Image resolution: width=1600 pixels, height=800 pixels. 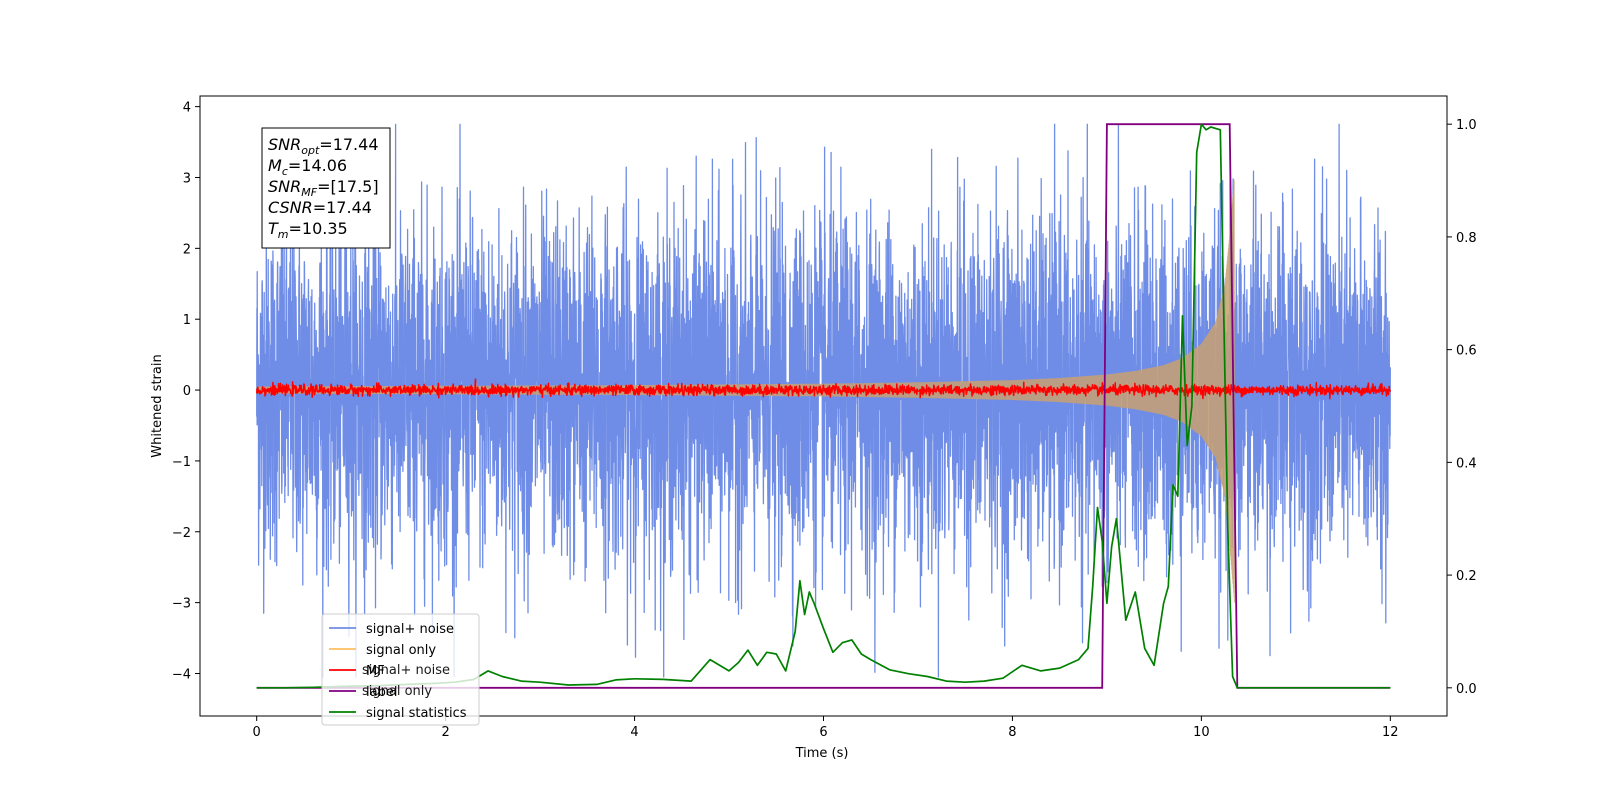 I want to click on y-right-tick-label: 0.4, so click(x=1466, y=463).